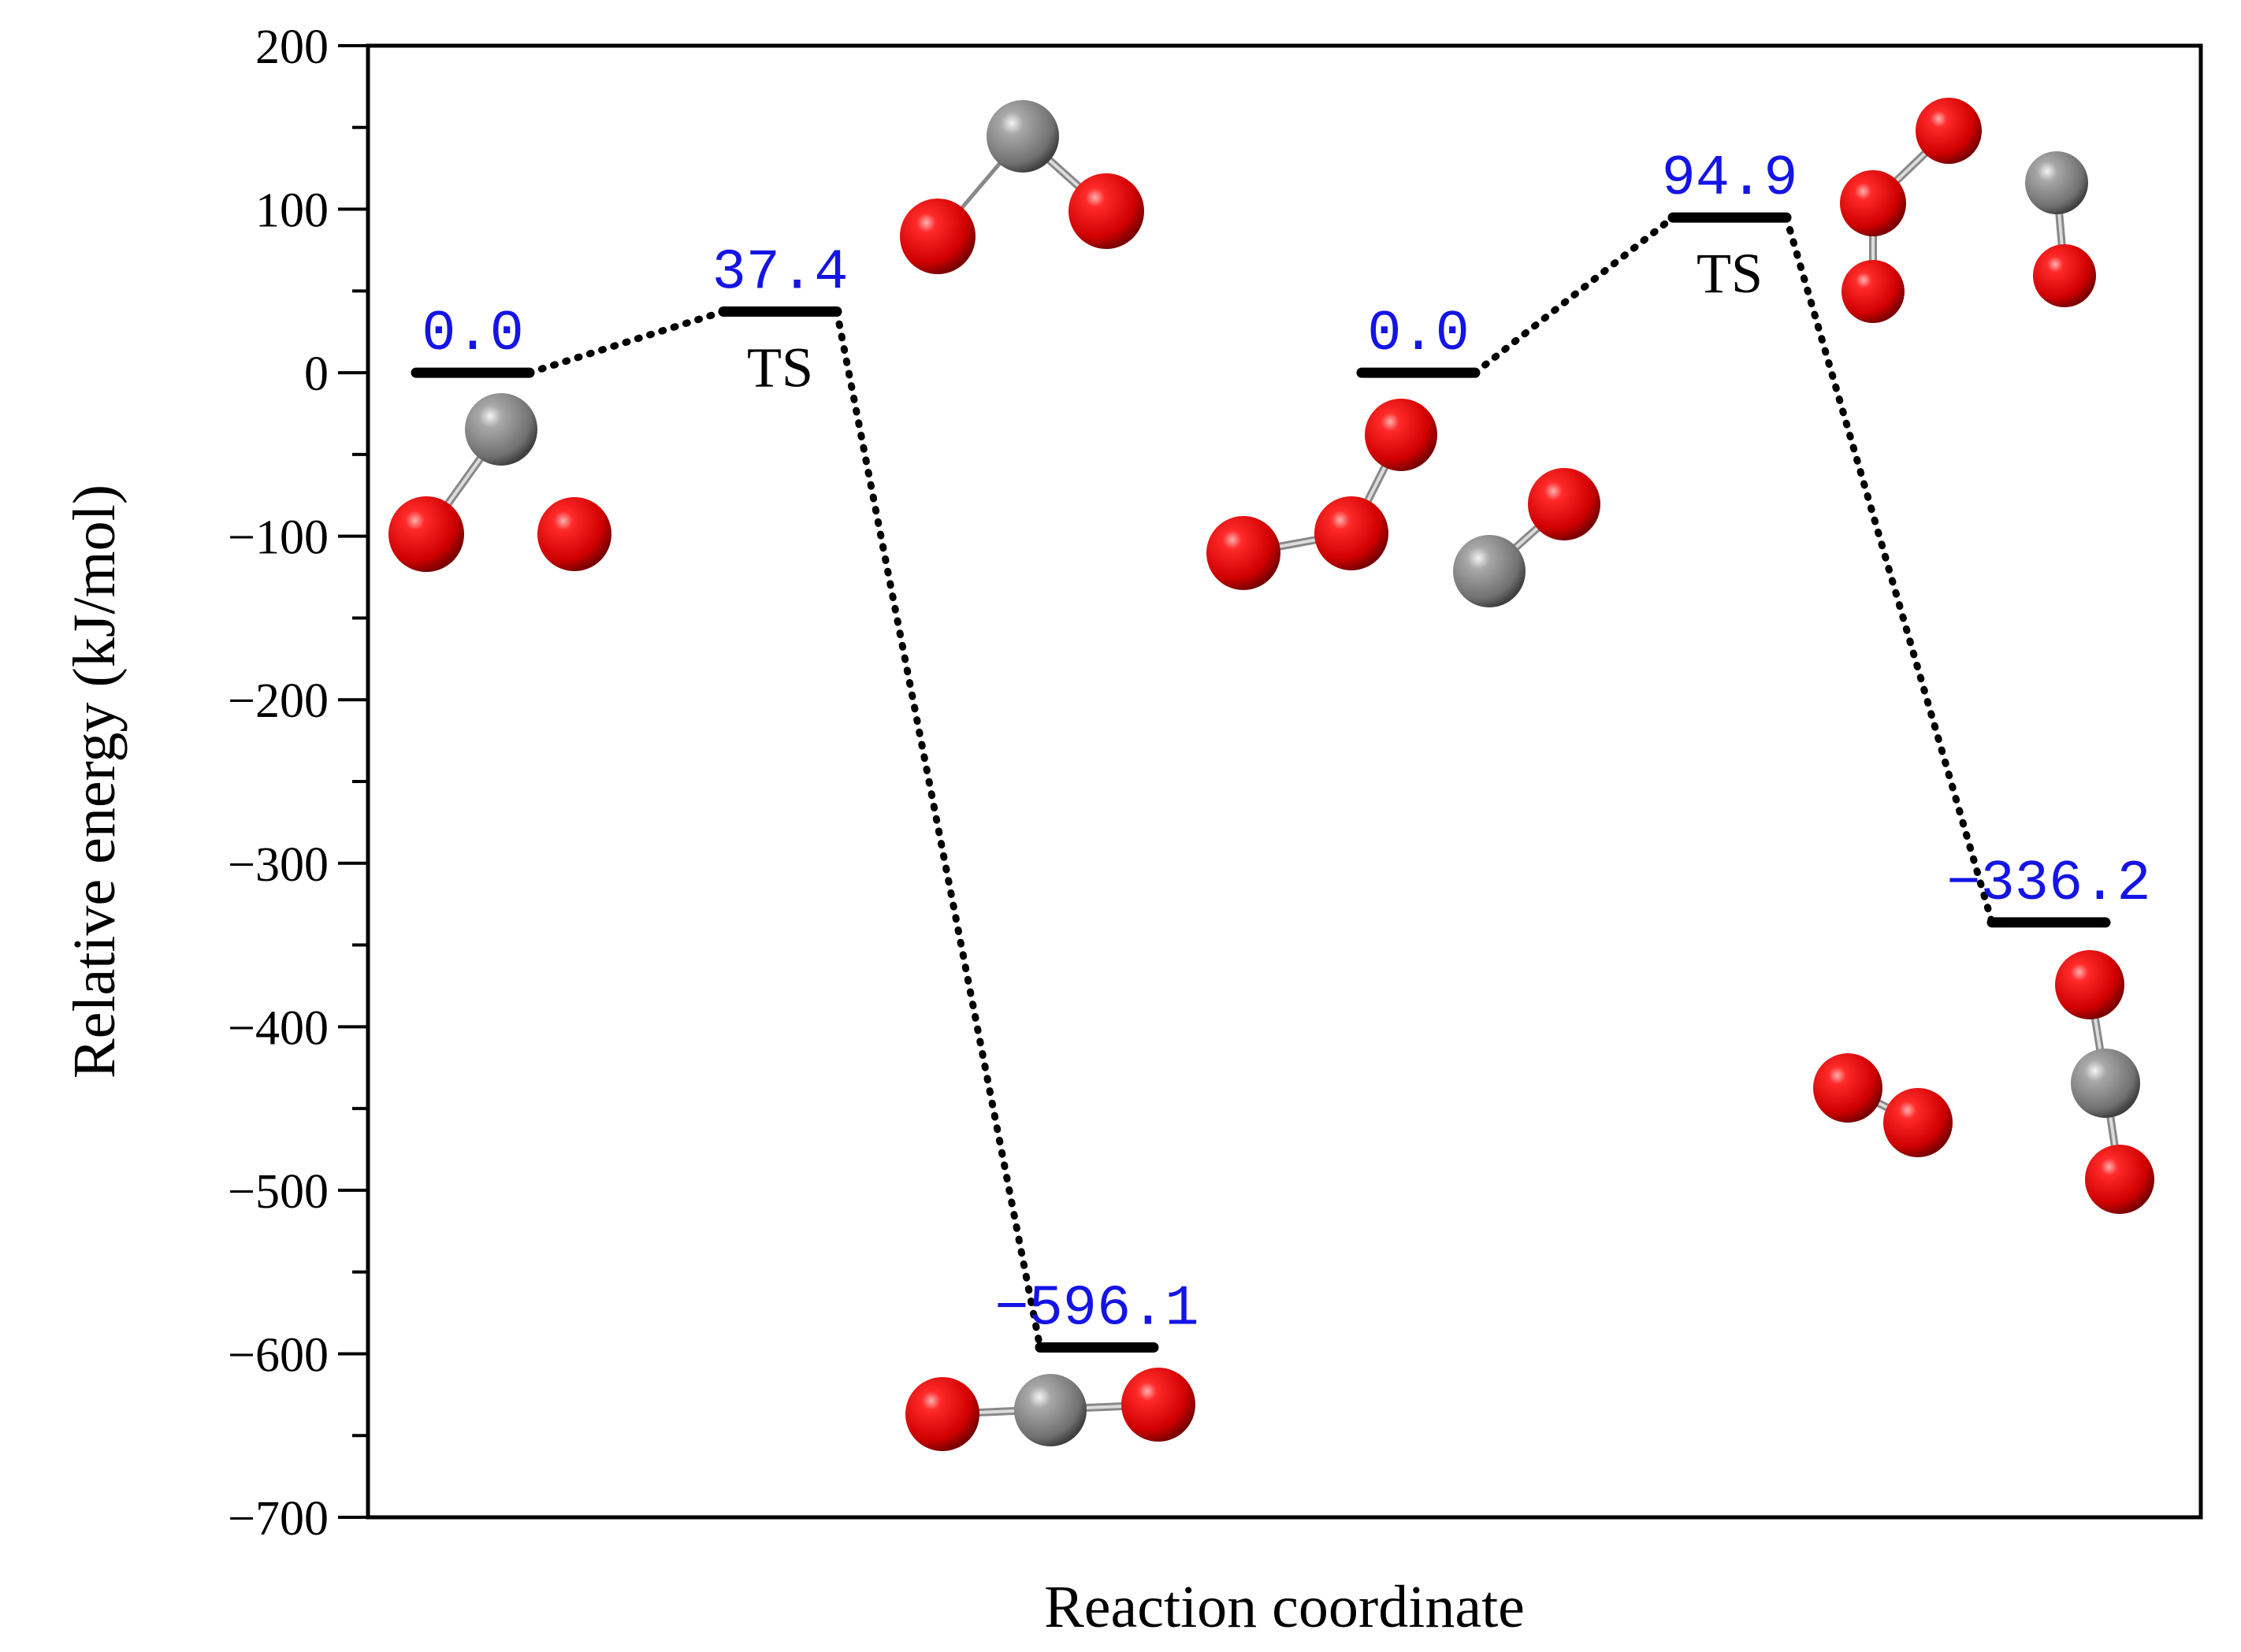  Describe the element at coordinates (278, 701) in the screenshot. I see `y-tick-label: −200` at that location.